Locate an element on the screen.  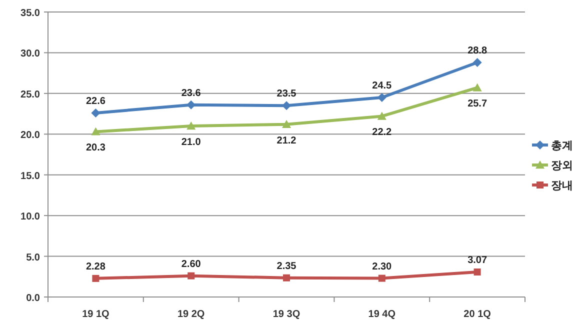
data-label: 28.8 is located at coordinates (478, 50).